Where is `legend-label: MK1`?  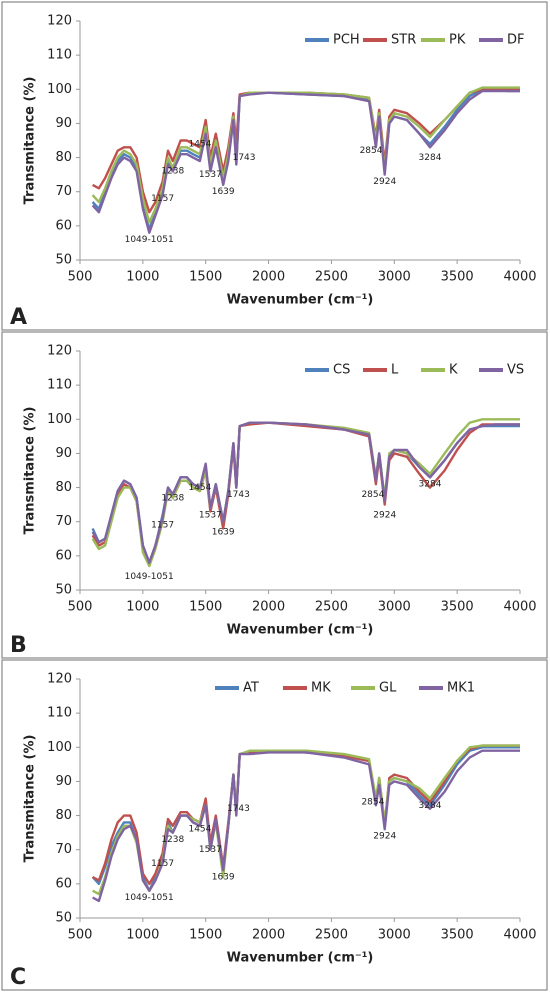
legend-label: MK1 is located at coordinates (461, 688).